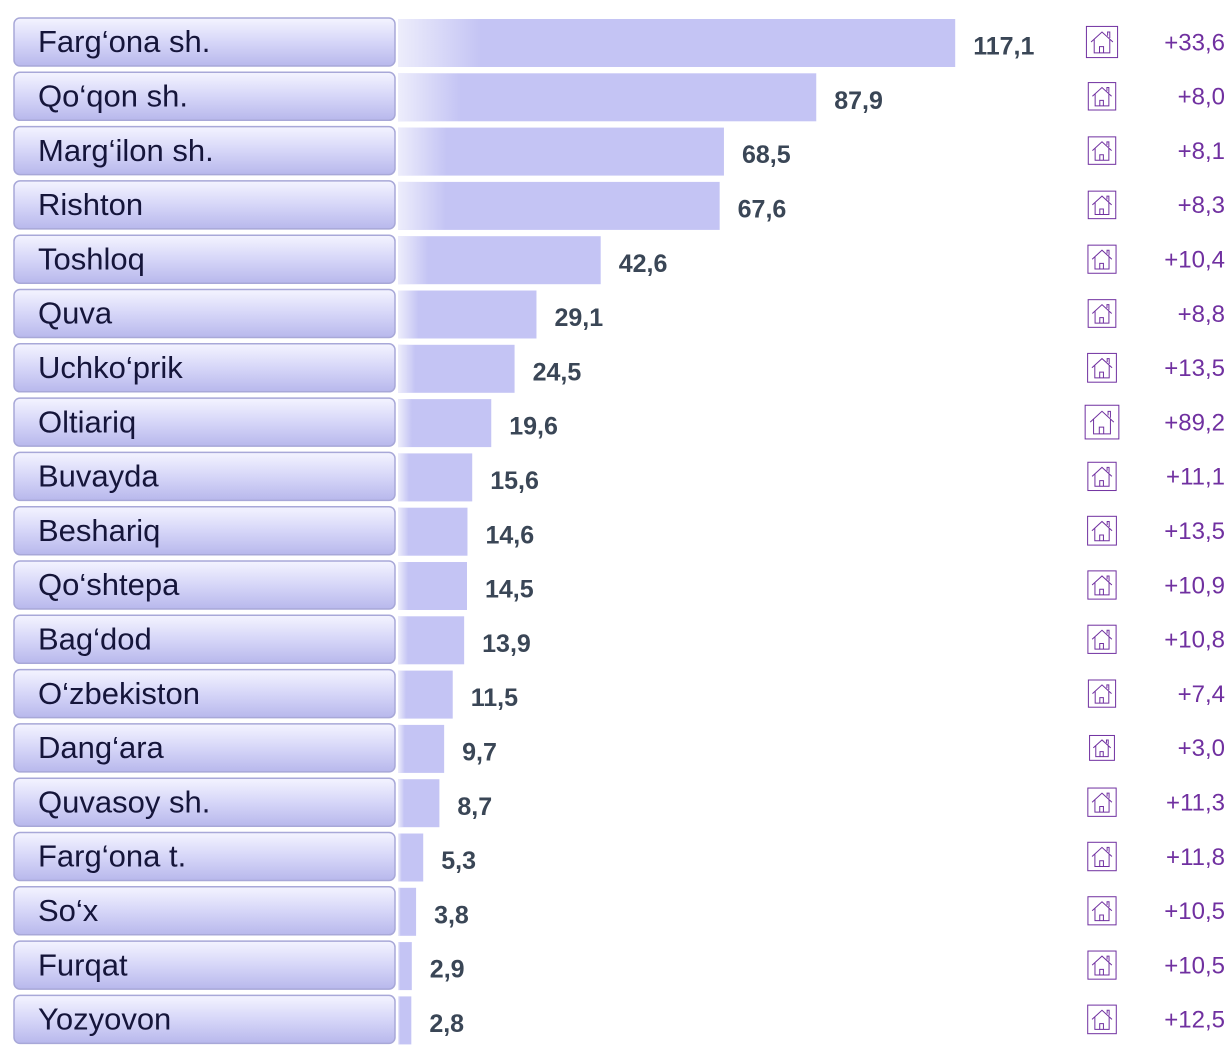 Image resolution: width=1230 pixels, height=1045 pixels. What do you see at coordinates (101, 747) in the screenshot?
I see `category-label: Dang‘ara` at bounding box center [101, 747].